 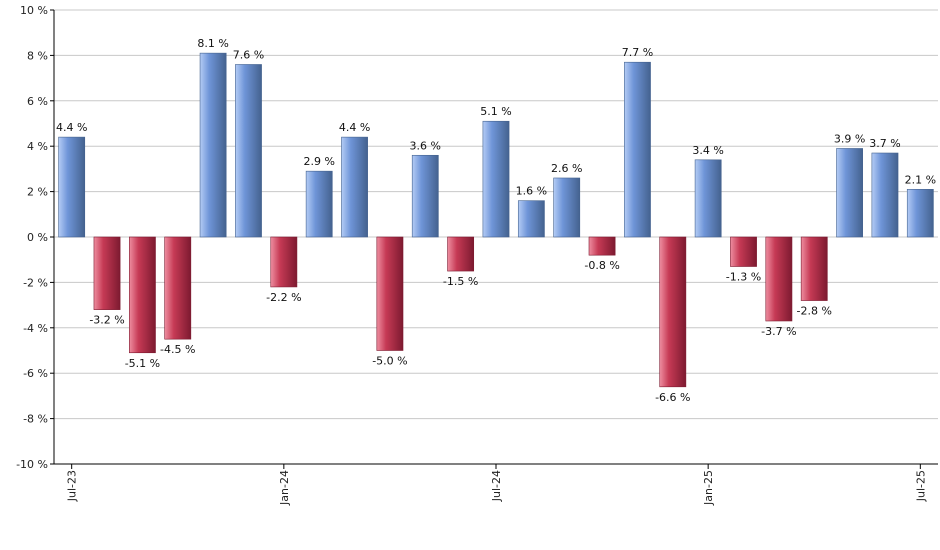 What do you see at coordinates (37, 237) in the screenshot?
I see `y-tick-label: 0 %` at bounding box center [37, 237].